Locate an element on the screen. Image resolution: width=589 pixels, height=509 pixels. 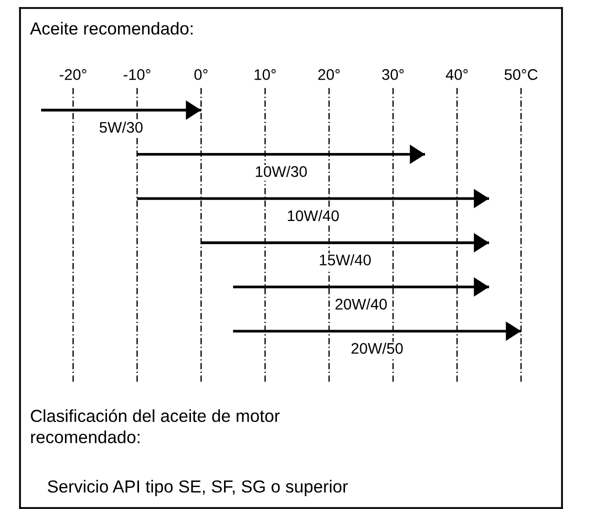
x-tick-label: 0° is located at coordinates (201, 74).